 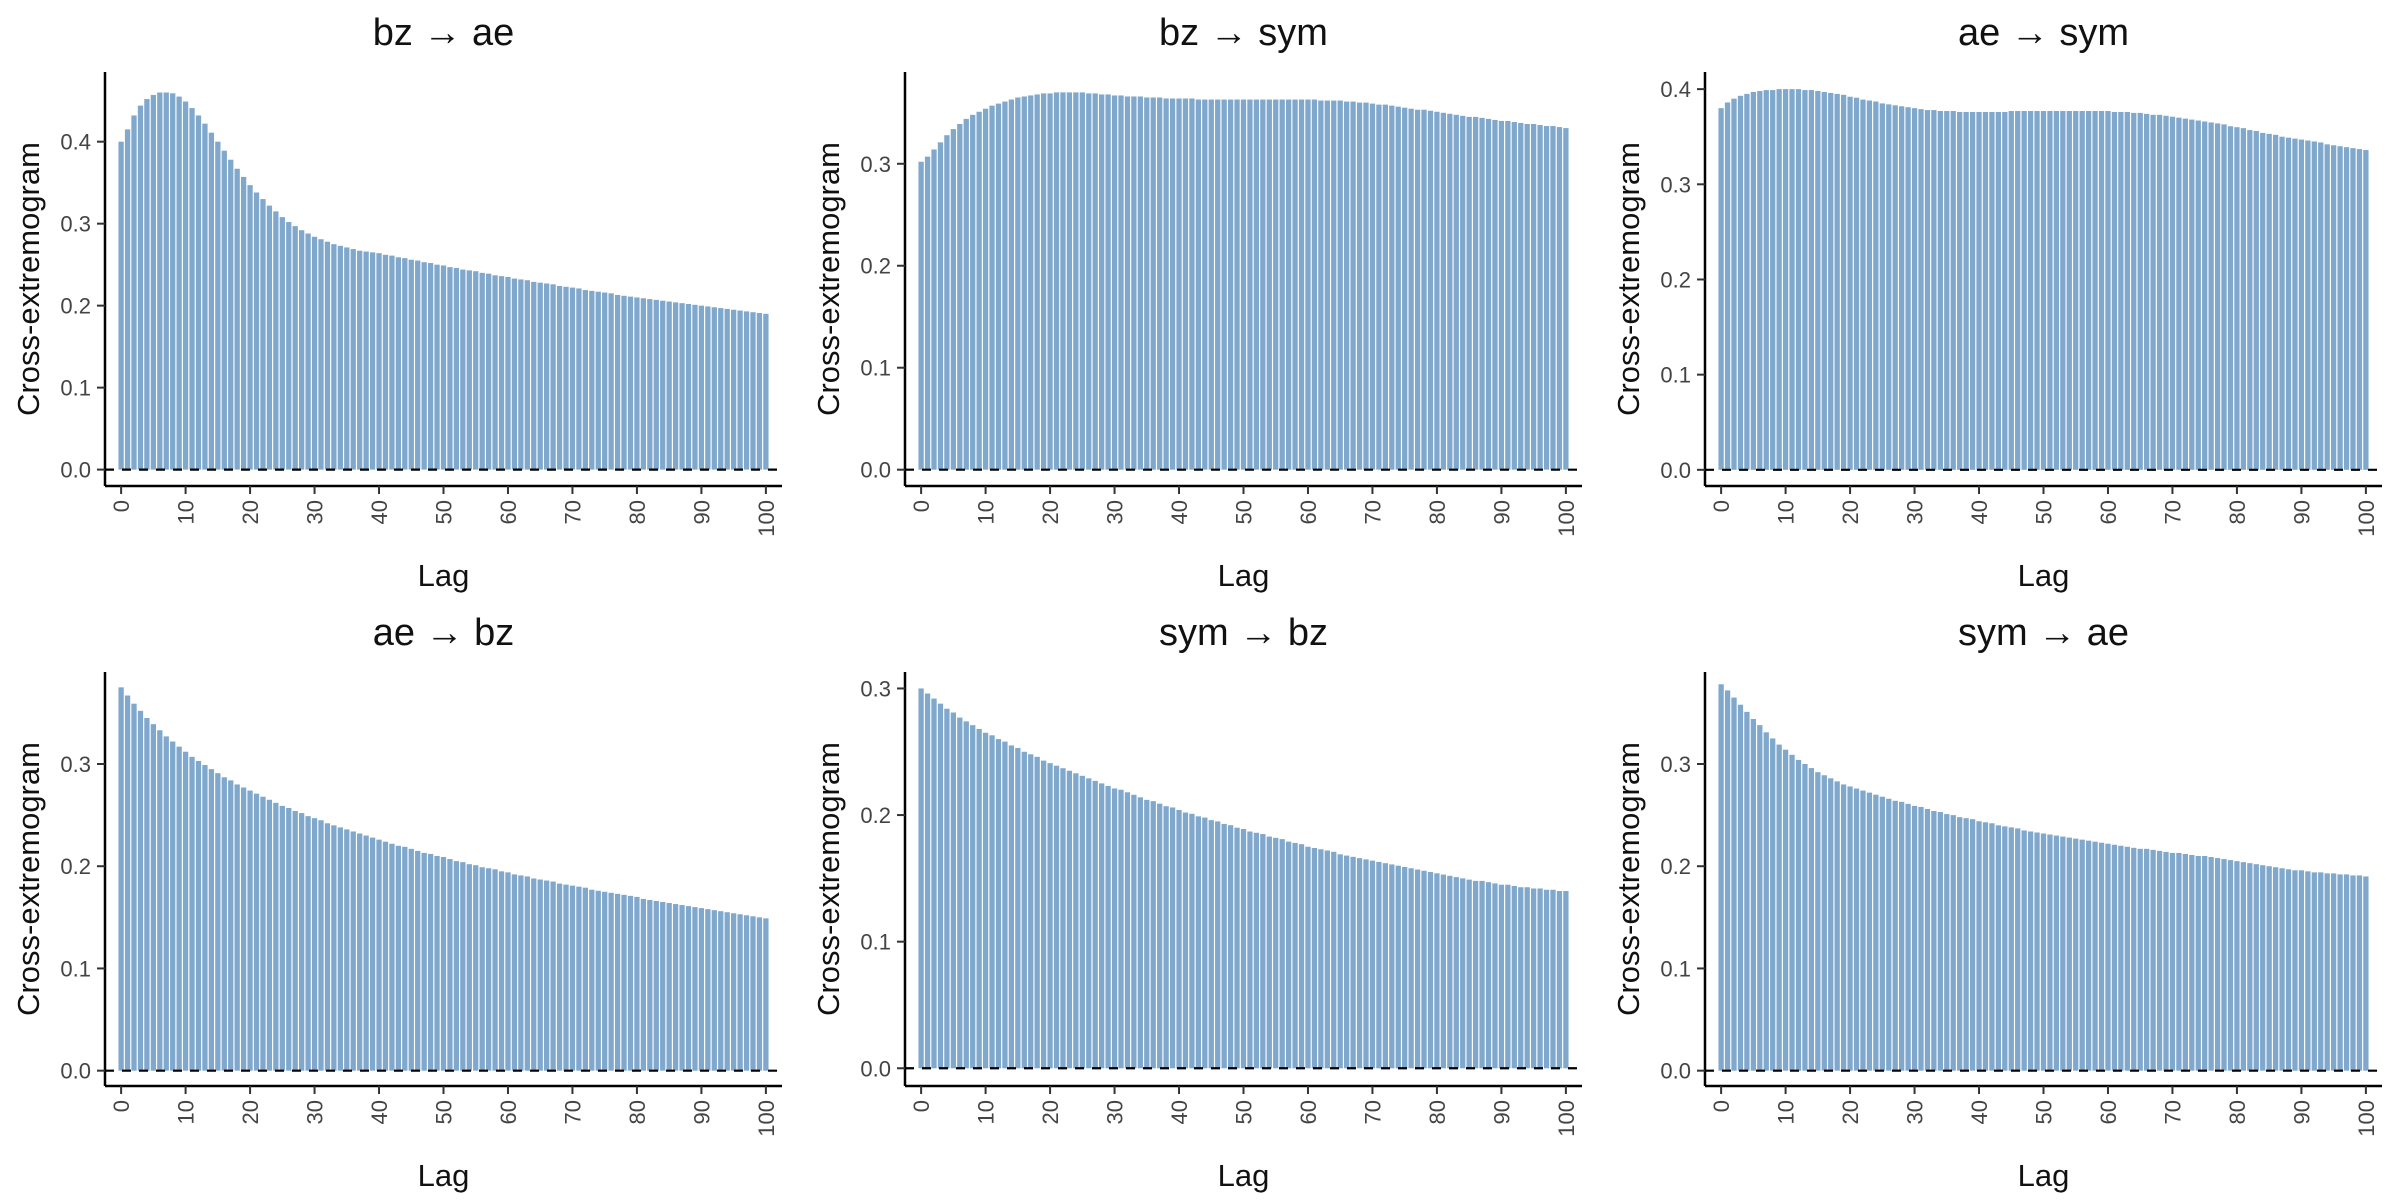 I want to click on y-tick-label: 0.2, so click(x=75, y=866).